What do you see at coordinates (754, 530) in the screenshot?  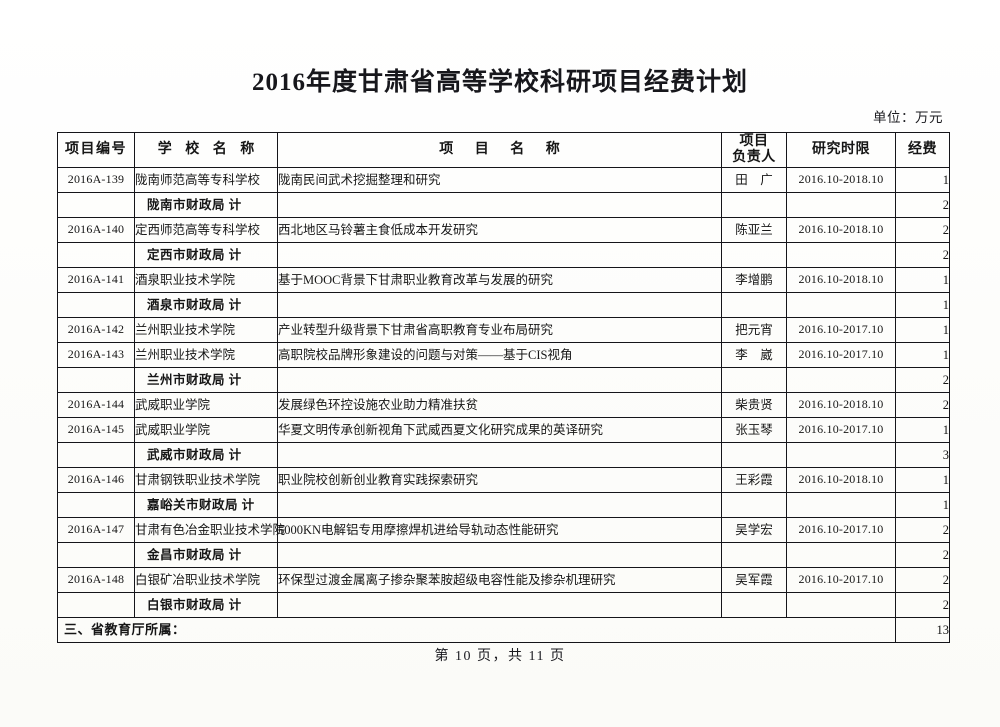 I see `cell-project-leader: 吴学宏` at bounding box center [754, 530].